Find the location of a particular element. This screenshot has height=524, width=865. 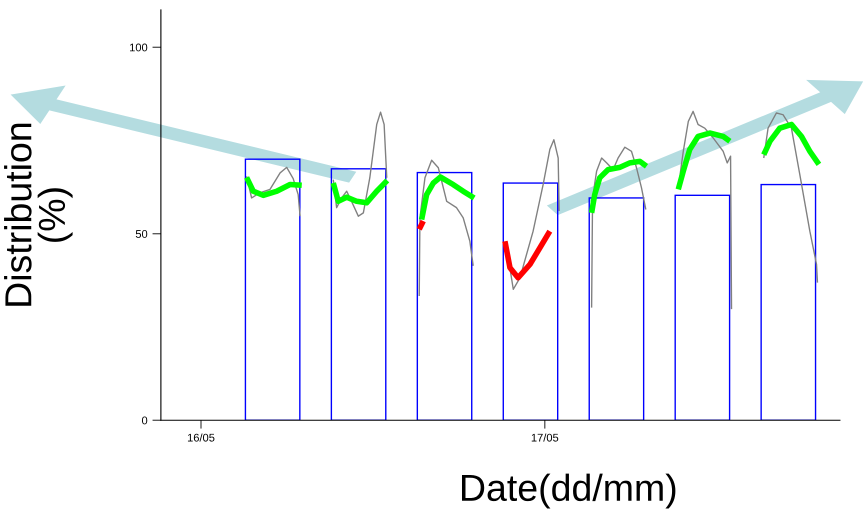

y-tick-label: 50 is located at coordinates (142, 234).